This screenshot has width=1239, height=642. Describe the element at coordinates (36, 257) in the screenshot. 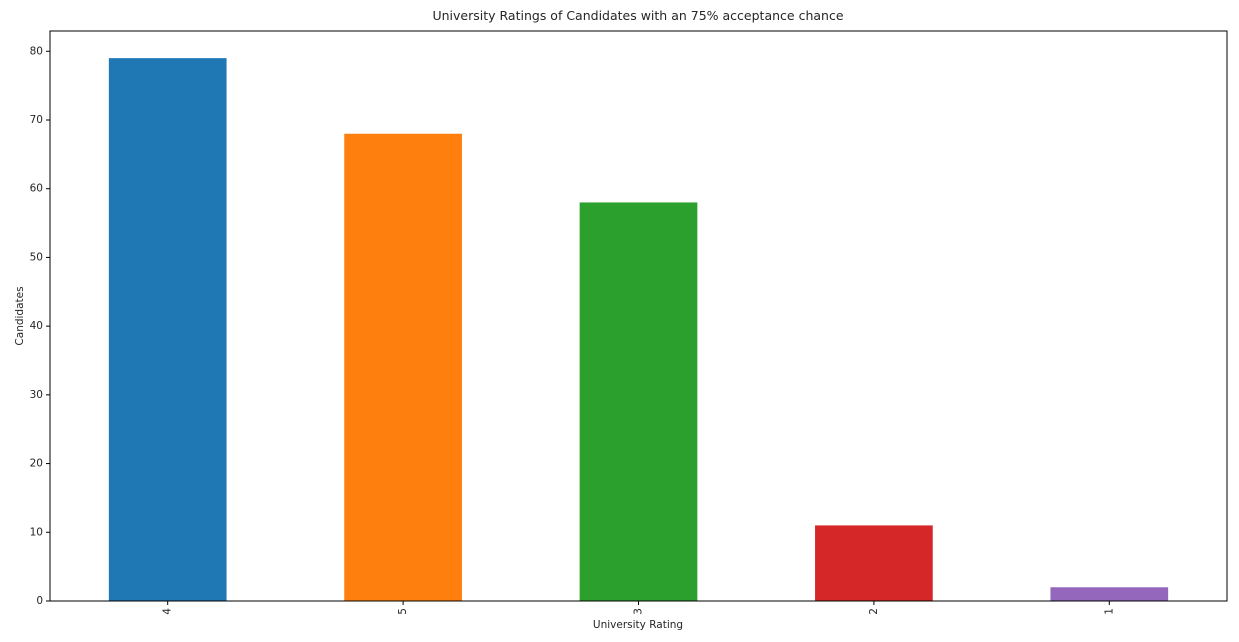

I see `y-tick-label: 50` at that location.